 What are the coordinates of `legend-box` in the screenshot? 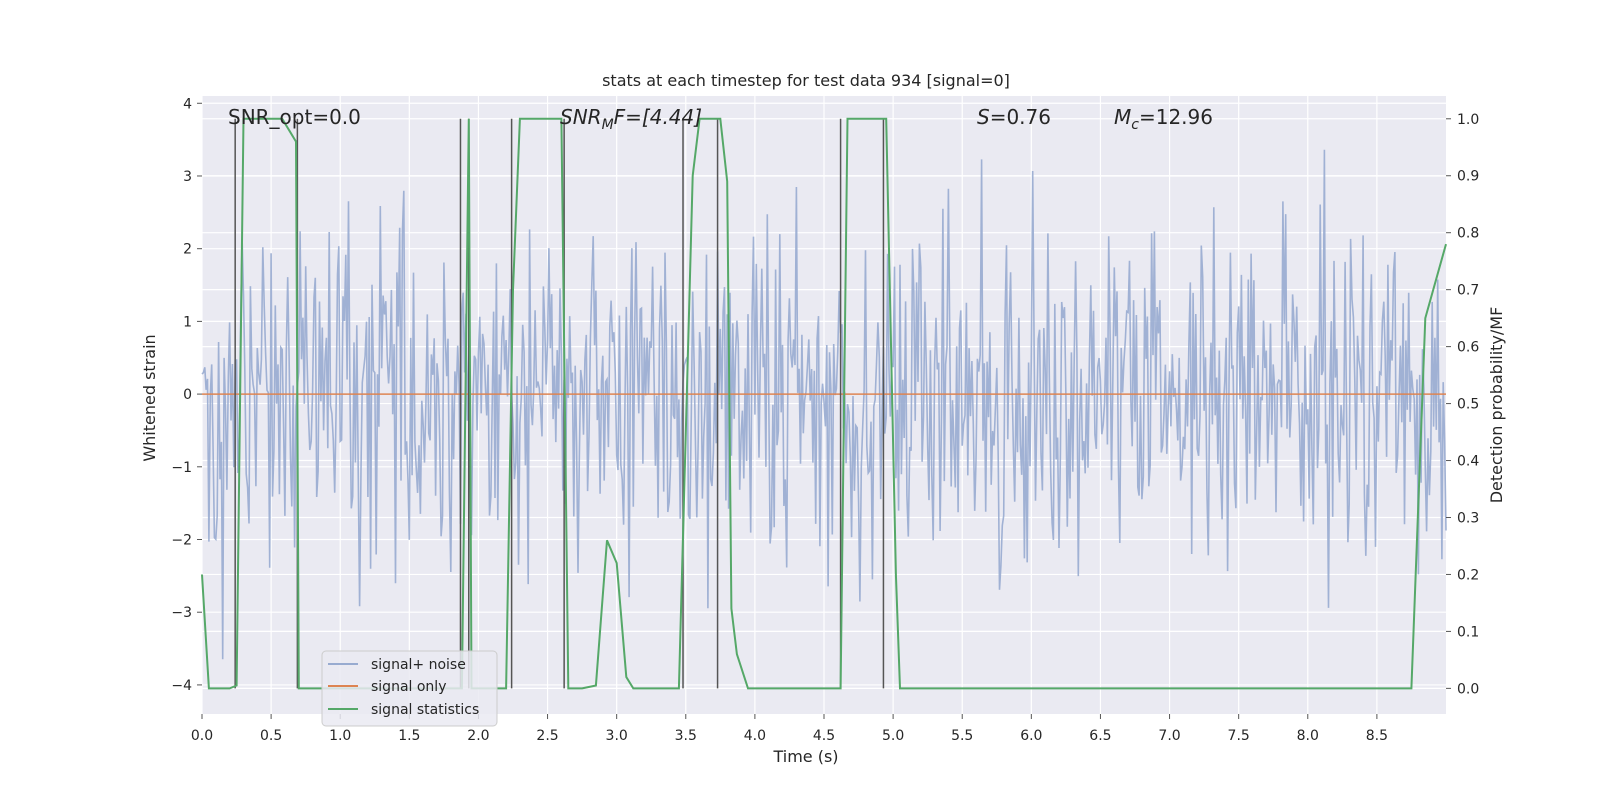 It's located at (409, 688).